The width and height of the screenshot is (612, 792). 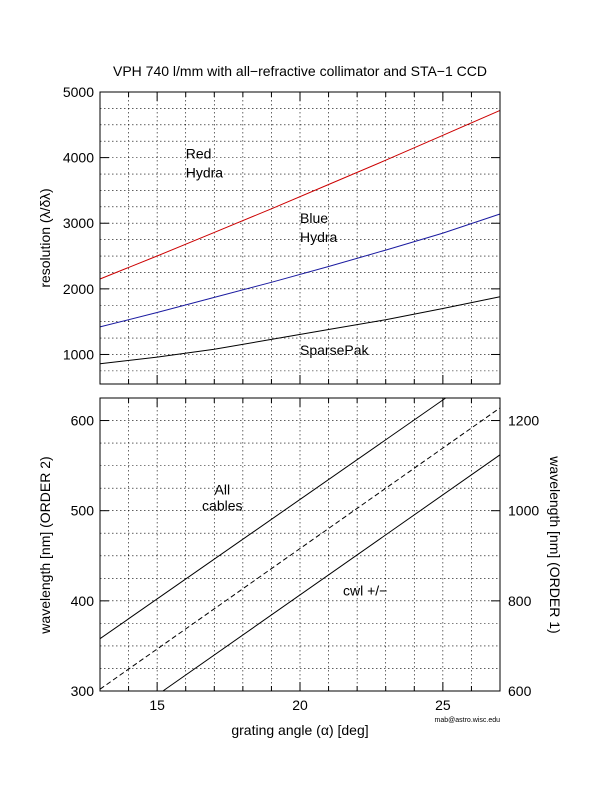 I want to click on blue-hydra-line, so click(x=300, y=270).